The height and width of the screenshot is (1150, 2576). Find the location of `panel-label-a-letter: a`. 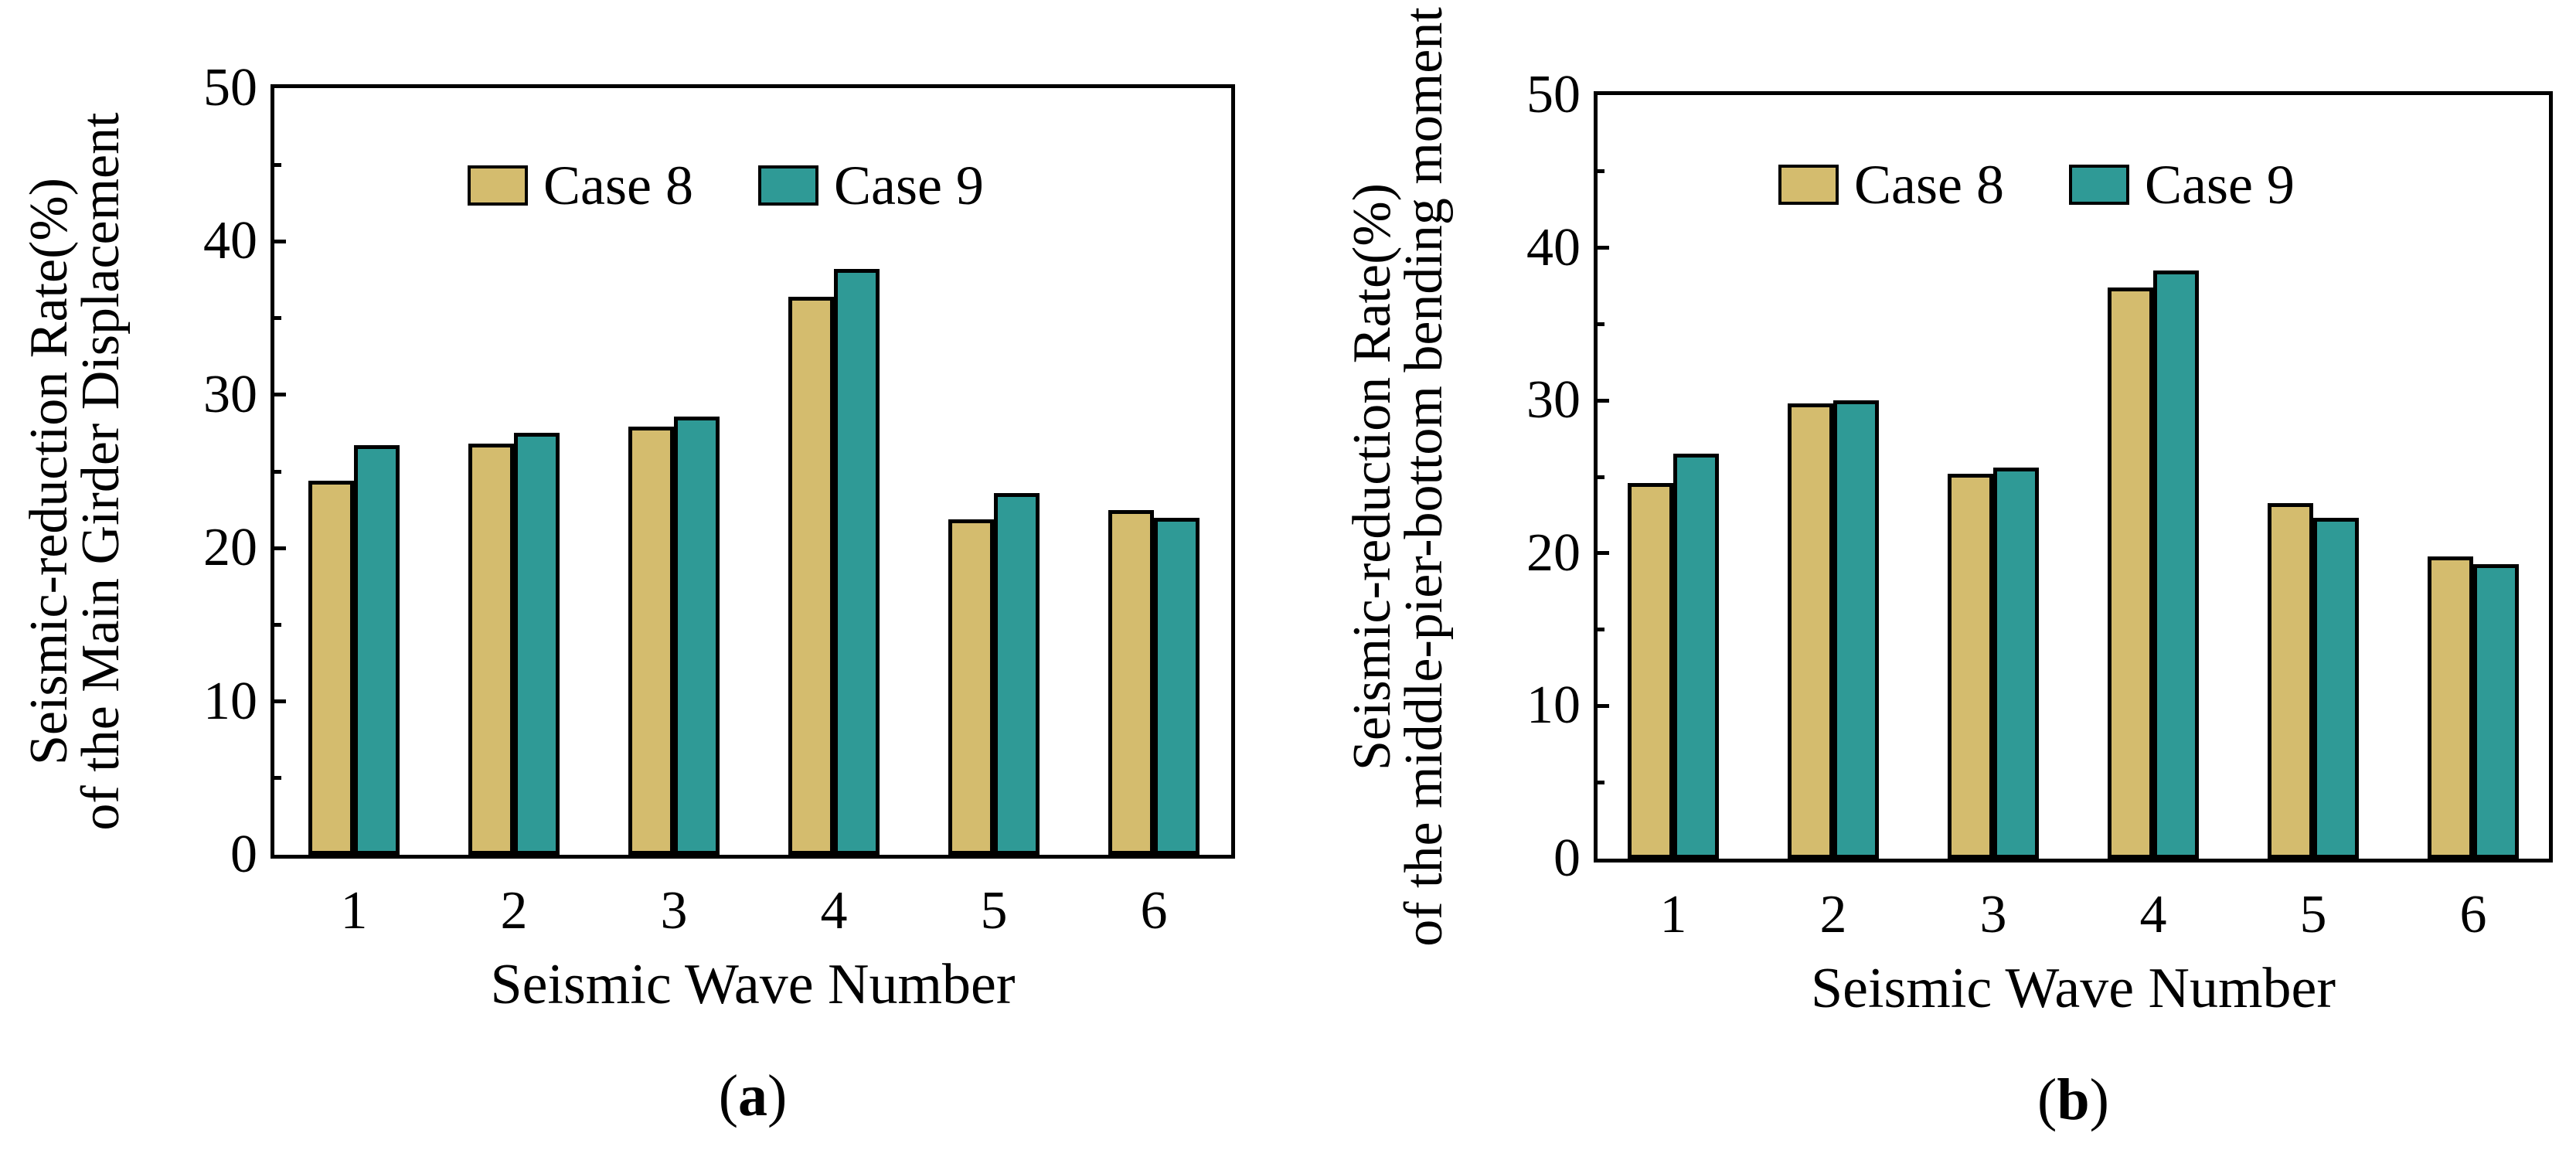

panel-label-a-letter: a is located at coordinates (752, 1095).